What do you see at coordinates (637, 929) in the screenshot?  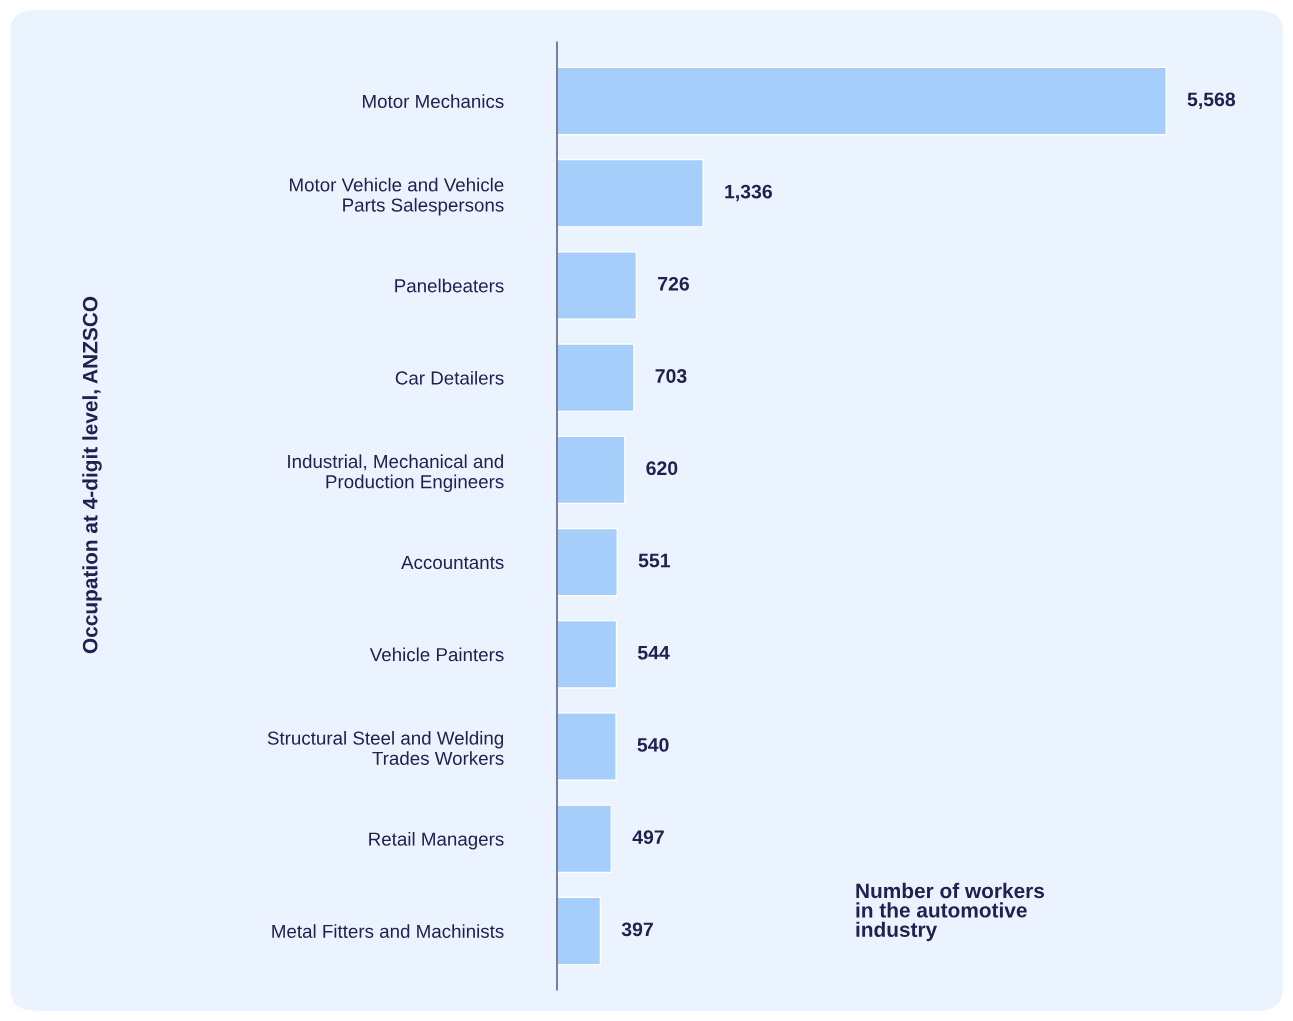 I see `data-label: 397` at bounding box center [637, 929].